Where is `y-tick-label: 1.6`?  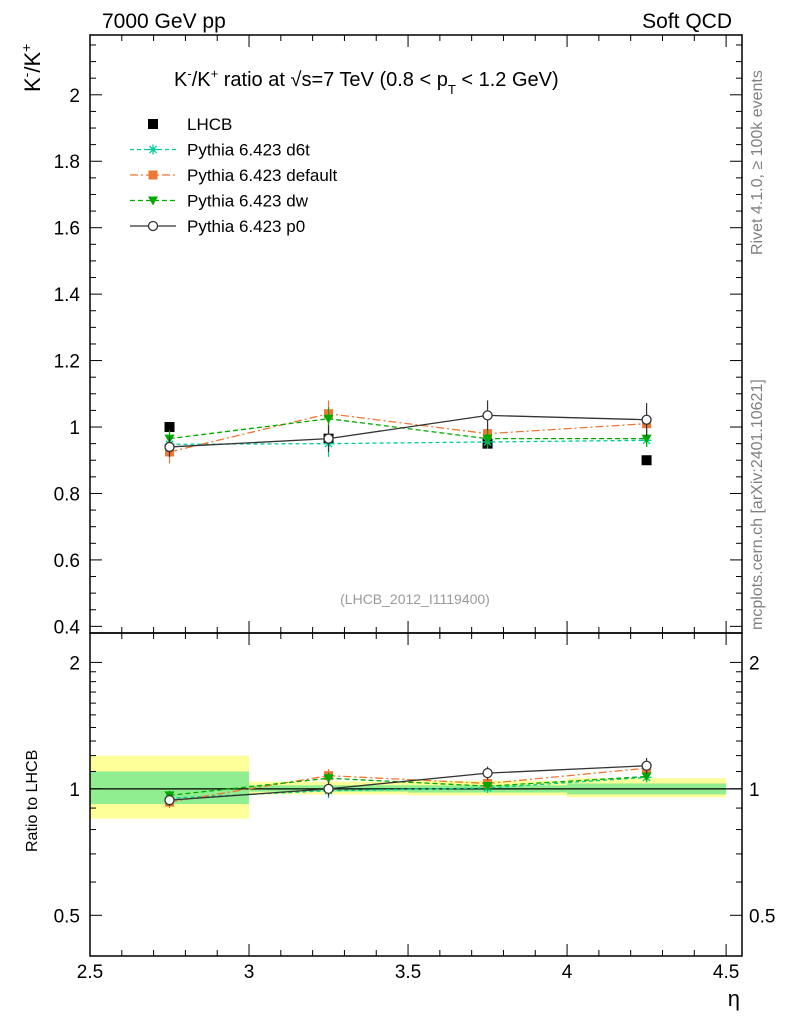
y-tick-label: 1.6 is located at coordinates (67, 229).